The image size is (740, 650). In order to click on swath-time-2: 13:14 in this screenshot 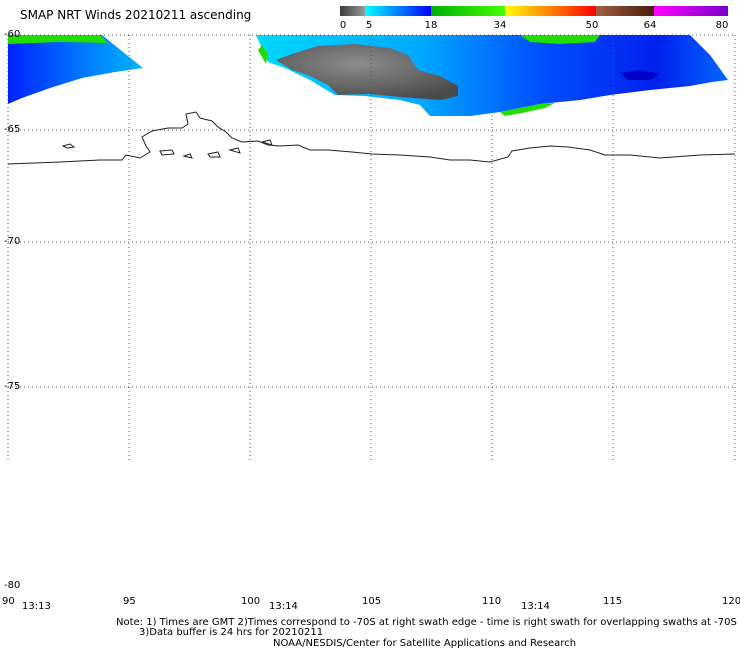, I will do `click(283, 606)`.